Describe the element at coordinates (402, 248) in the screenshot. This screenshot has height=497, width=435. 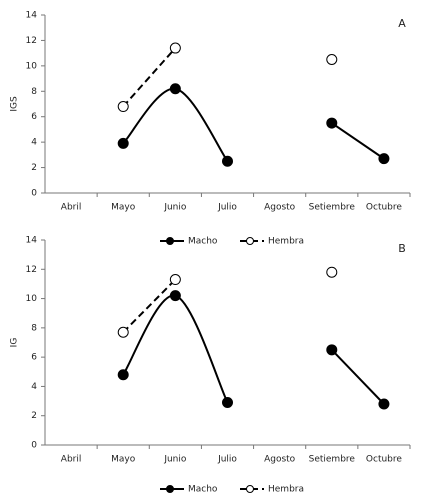
I see `panel-label: B` at that location.